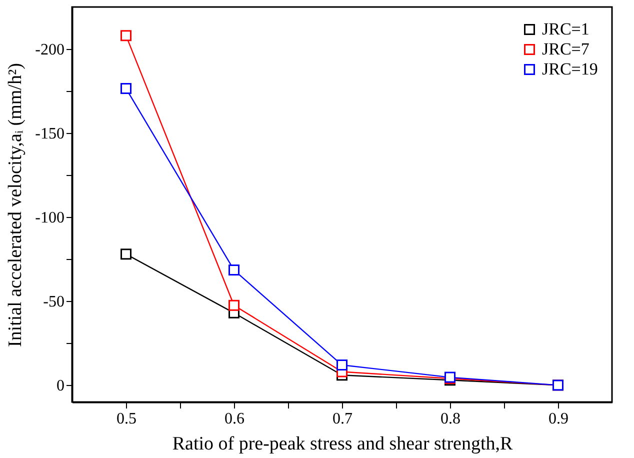 The height and width of the screenshot is (458, 634). What do you see at coordinates (49, 134) in the screenshot?
I see `y-tick-label: -150` at bounding box center [49, 134].